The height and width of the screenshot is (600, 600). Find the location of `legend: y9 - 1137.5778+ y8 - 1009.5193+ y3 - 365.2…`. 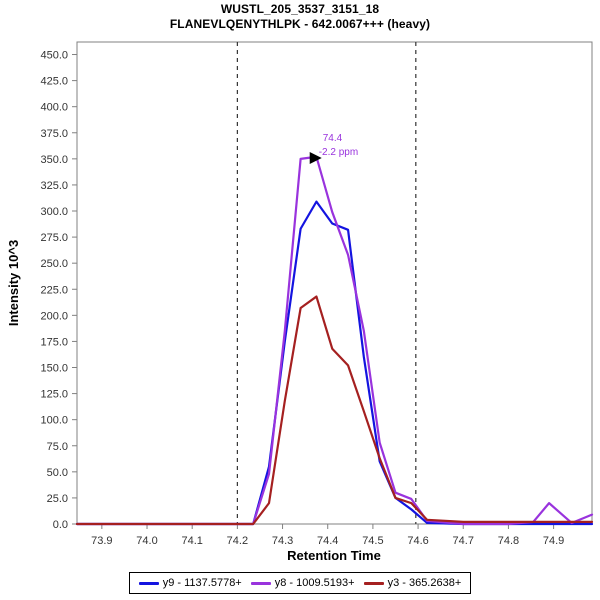

legend: y9 - 1137.5778+ y8 - 1009.5193+ y3 - 365.2… is located at coordinates (300, 583).